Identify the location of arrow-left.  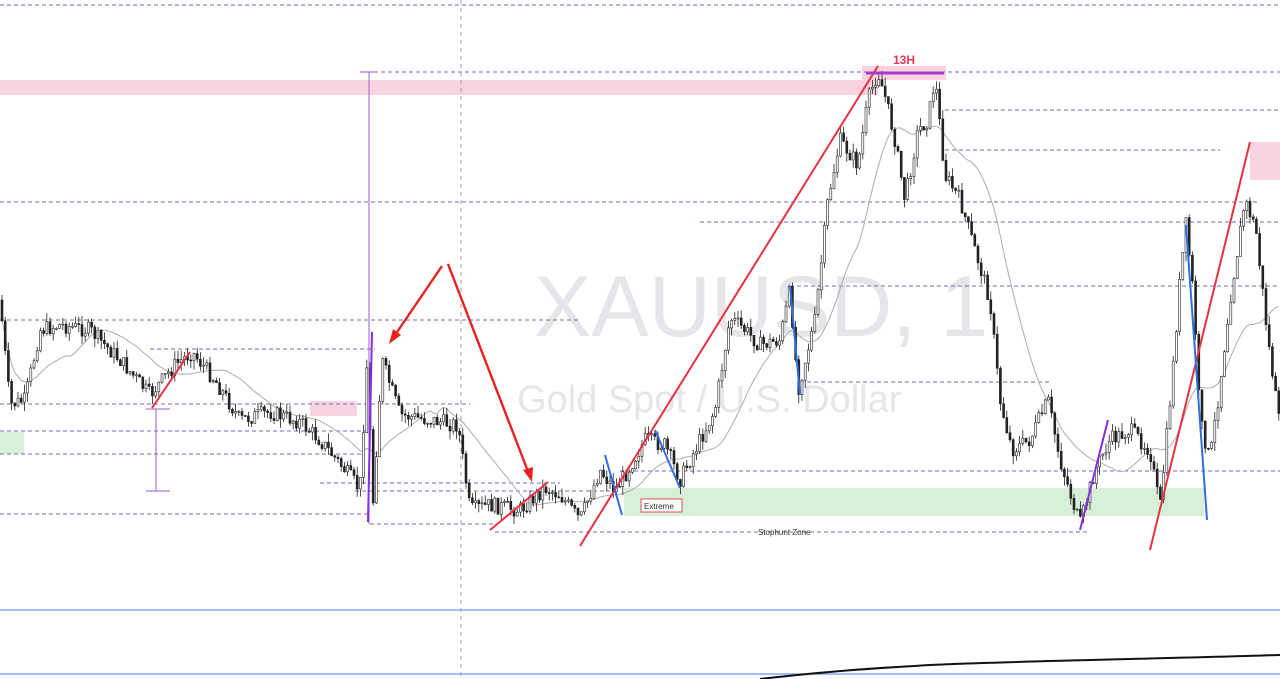
(417, 302).